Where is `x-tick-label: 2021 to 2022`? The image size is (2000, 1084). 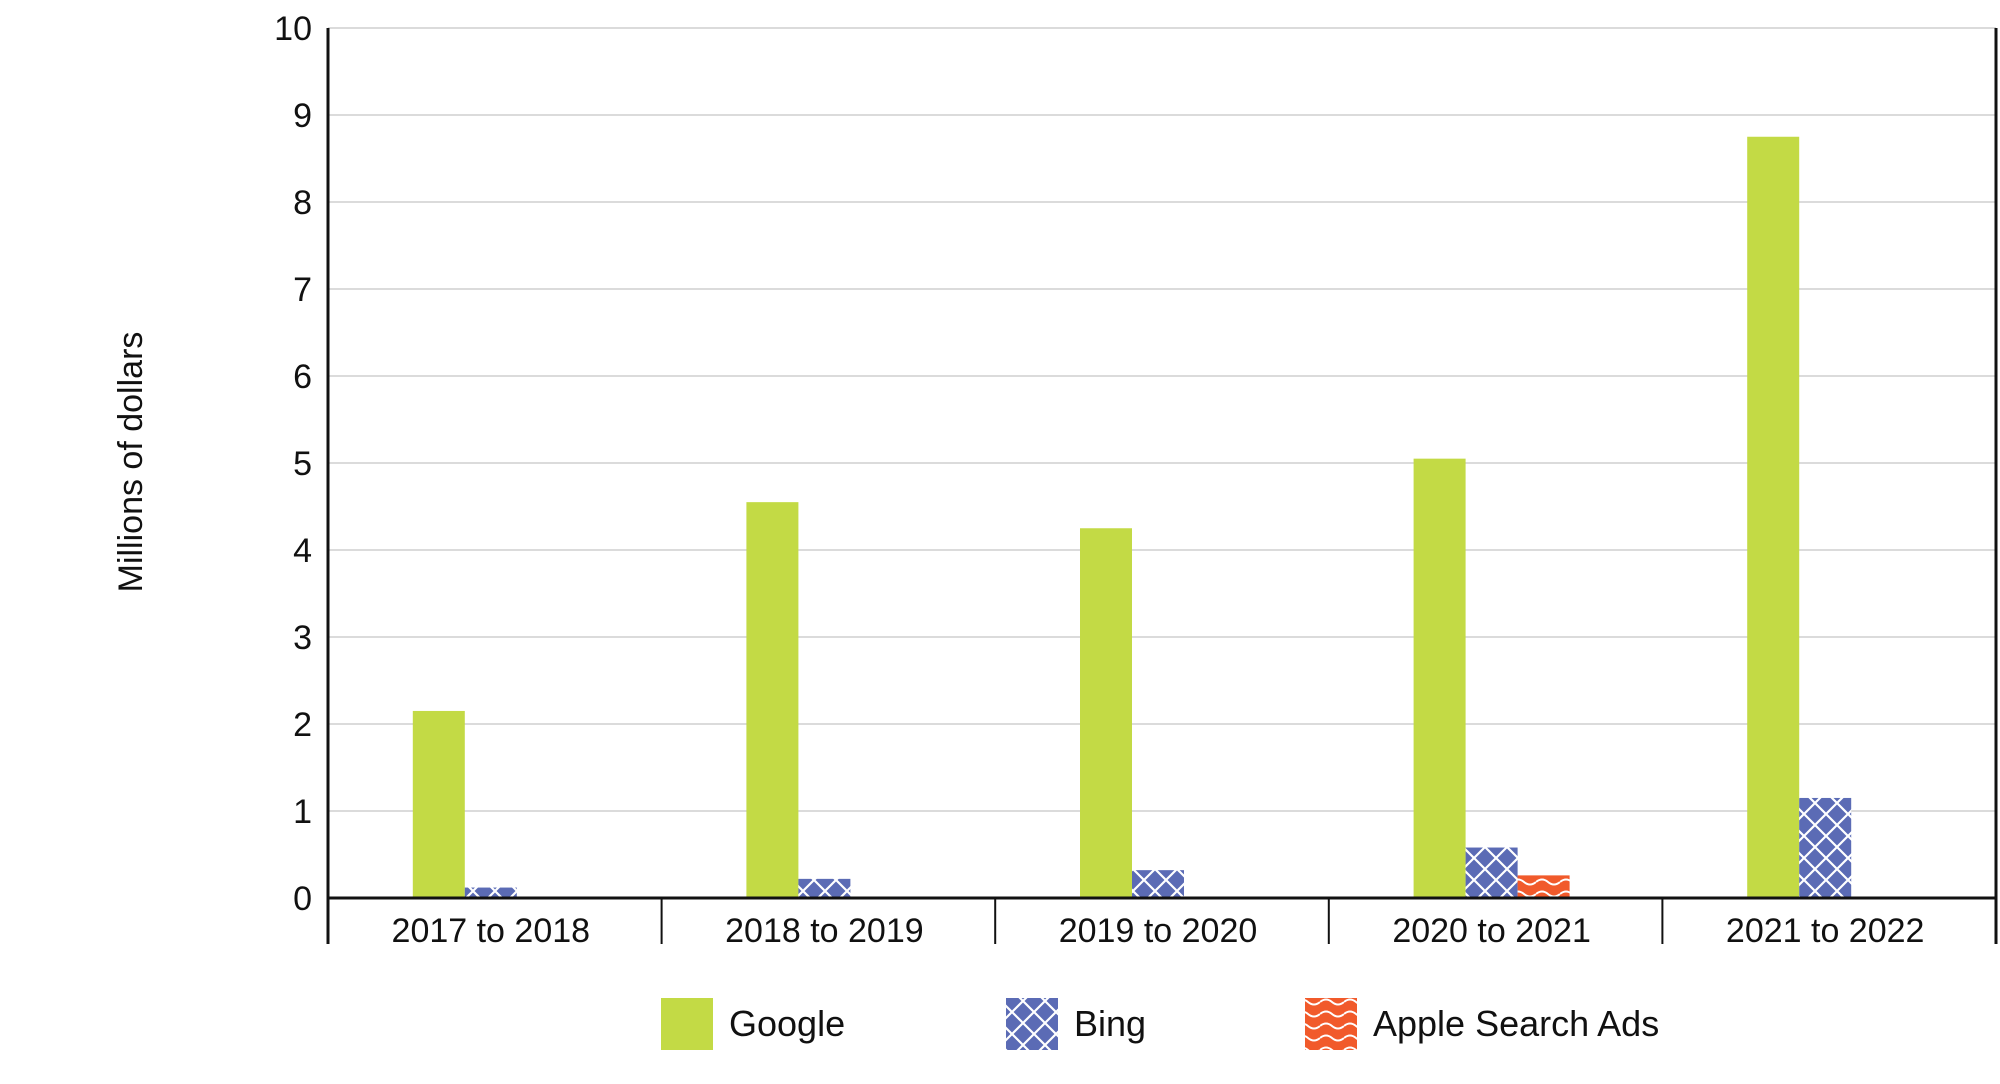
x-tick-label: 2021 to 2022 is located at coordinates (1825, 931).